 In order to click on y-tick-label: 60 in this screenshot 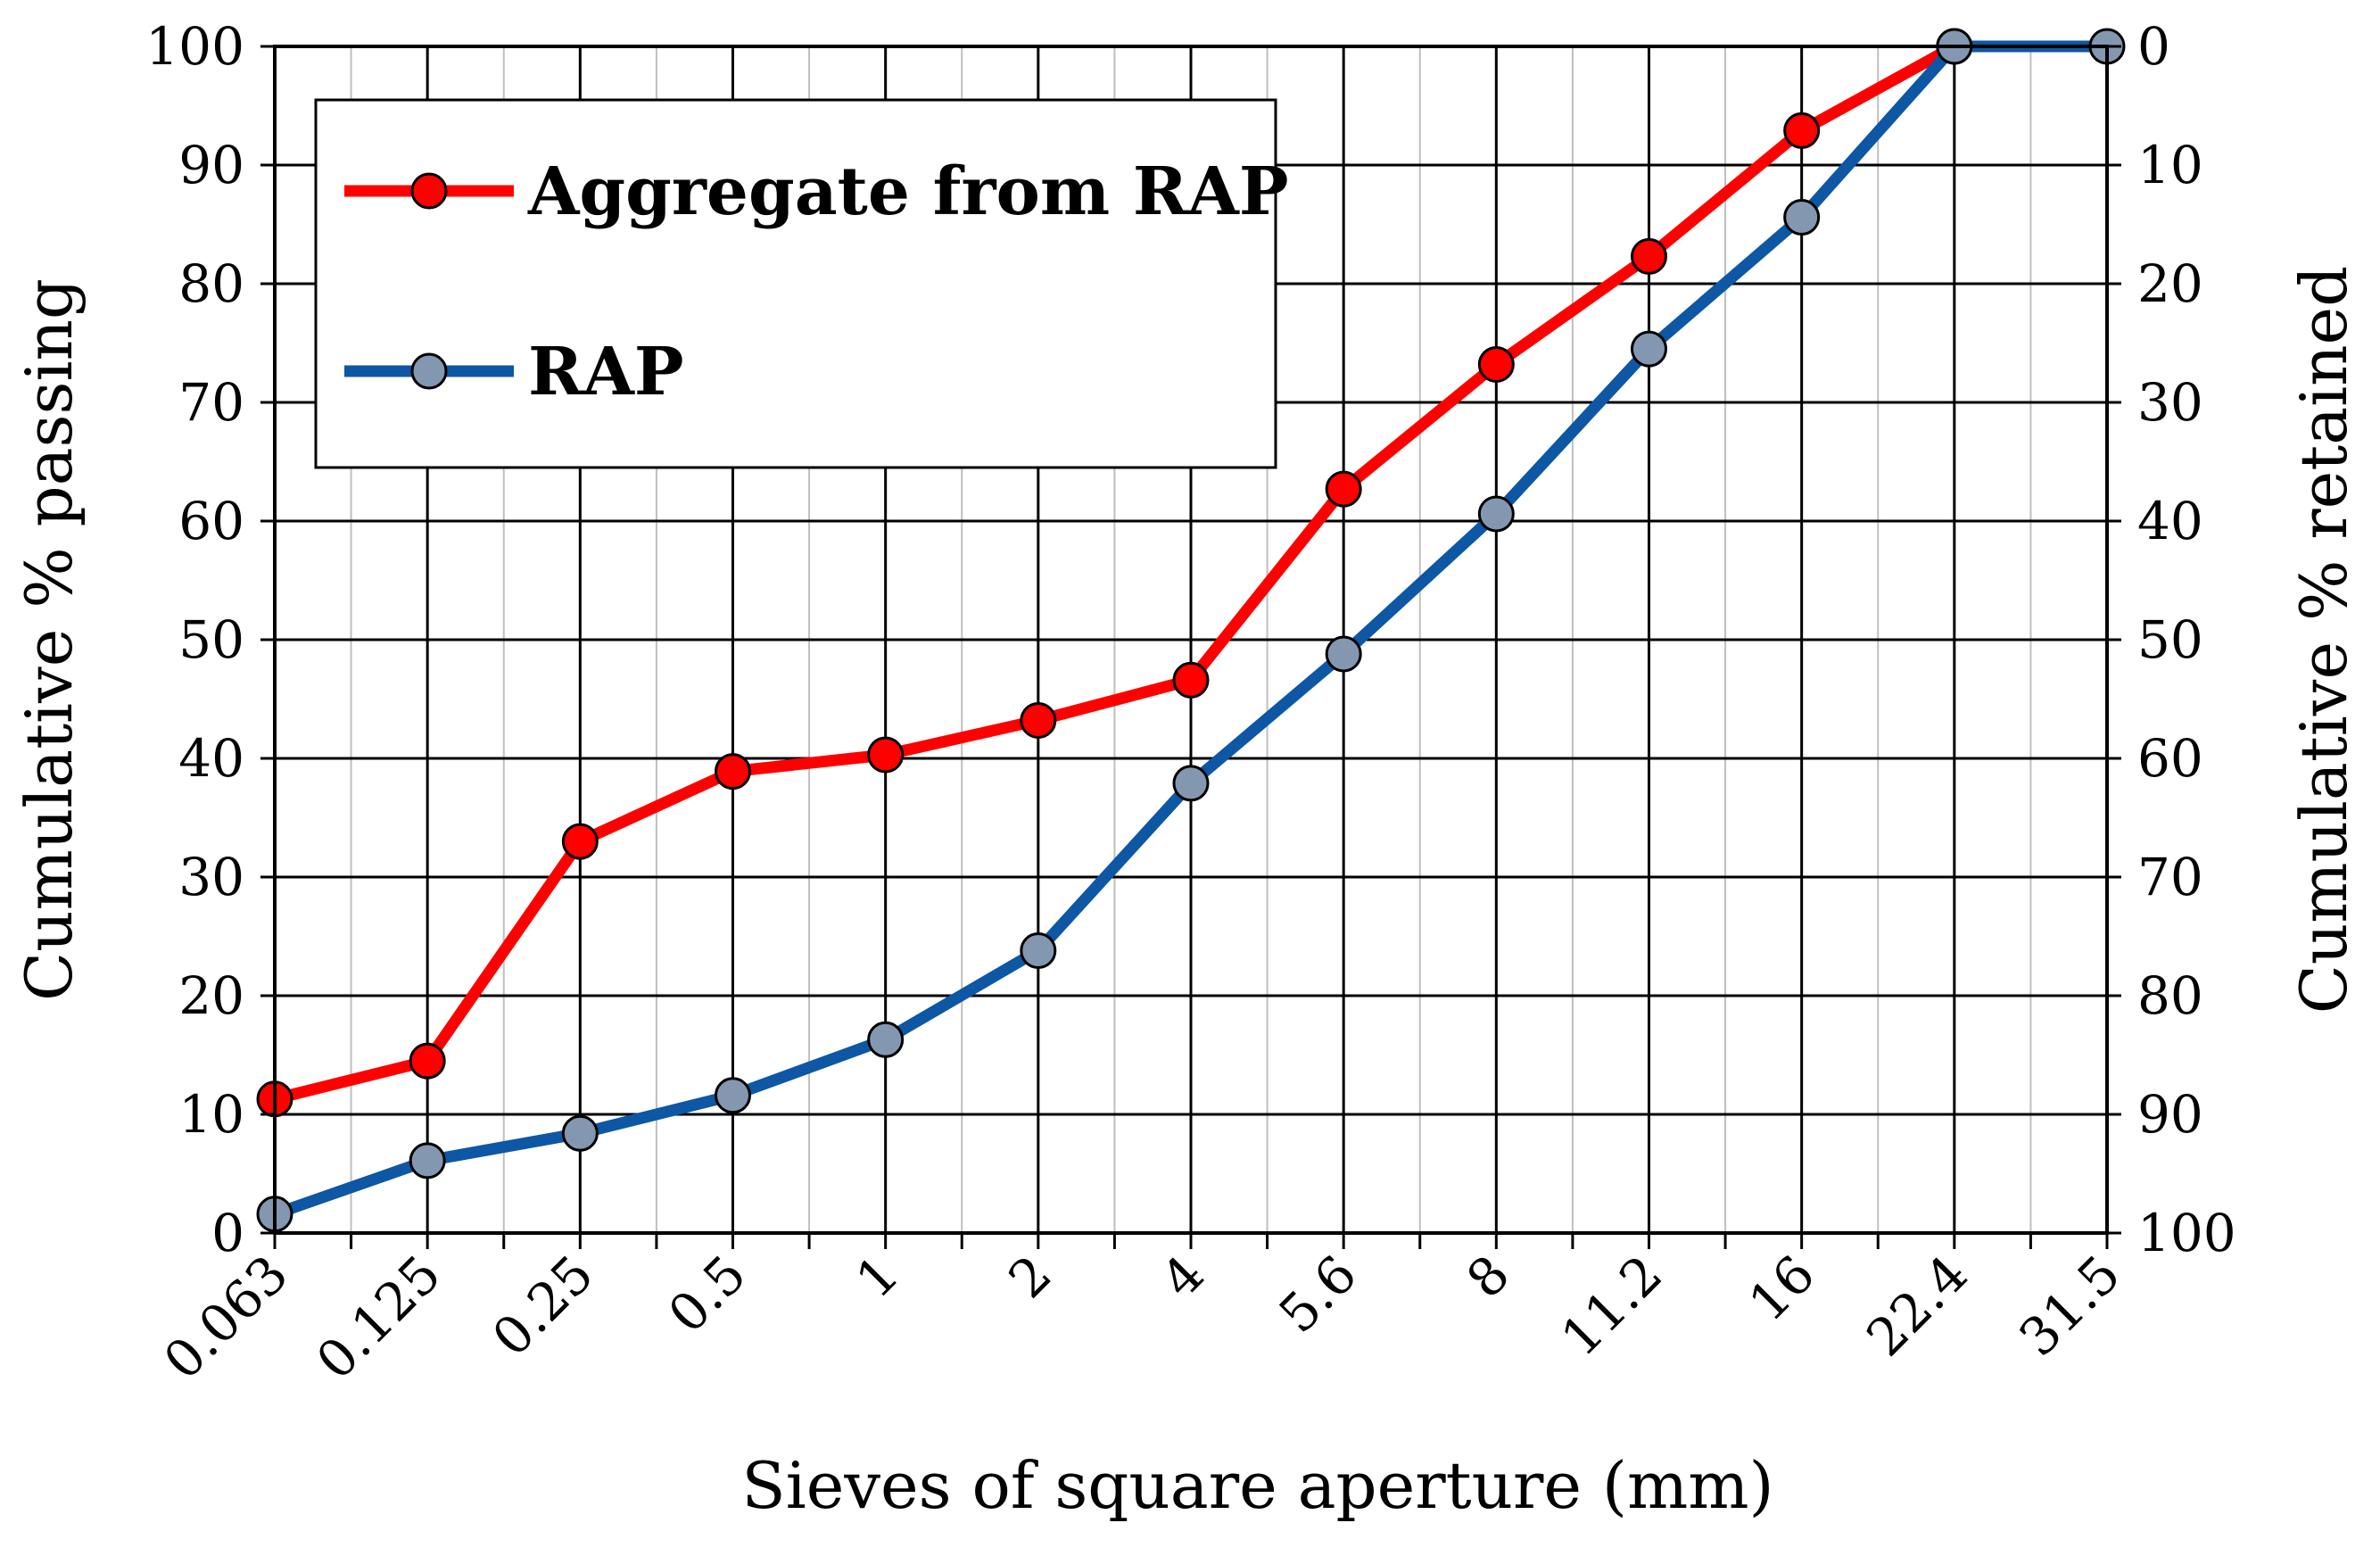, I will do `click(211, 521)`.